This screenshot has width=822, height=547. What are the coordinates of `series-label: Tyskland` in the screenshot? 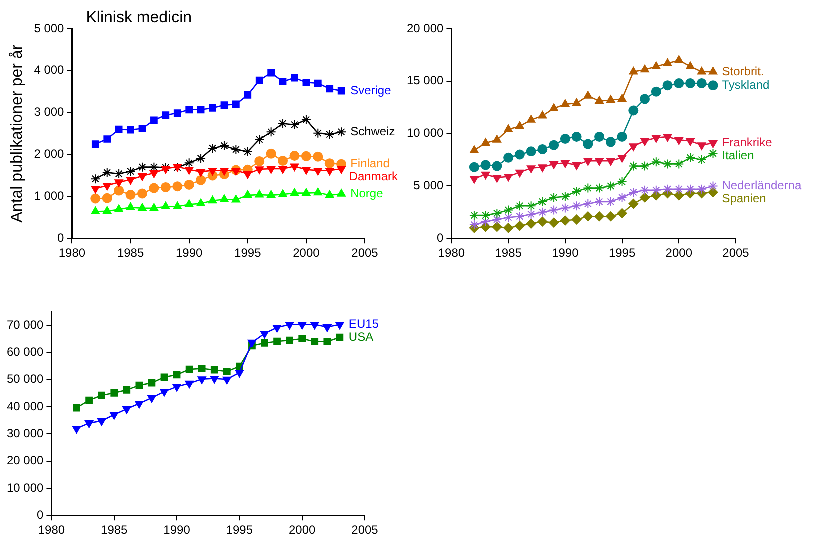 It's located at (746, 85).